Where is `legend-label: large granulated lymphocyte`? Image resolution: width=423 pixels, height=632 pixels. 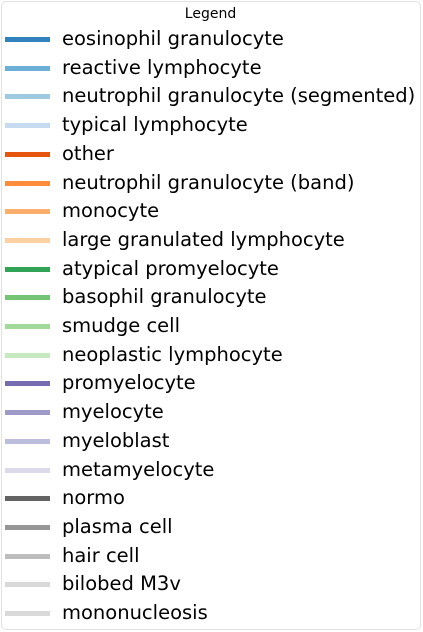
legend-label: large granulated lymphocyte is located at coordinates (203, 239).